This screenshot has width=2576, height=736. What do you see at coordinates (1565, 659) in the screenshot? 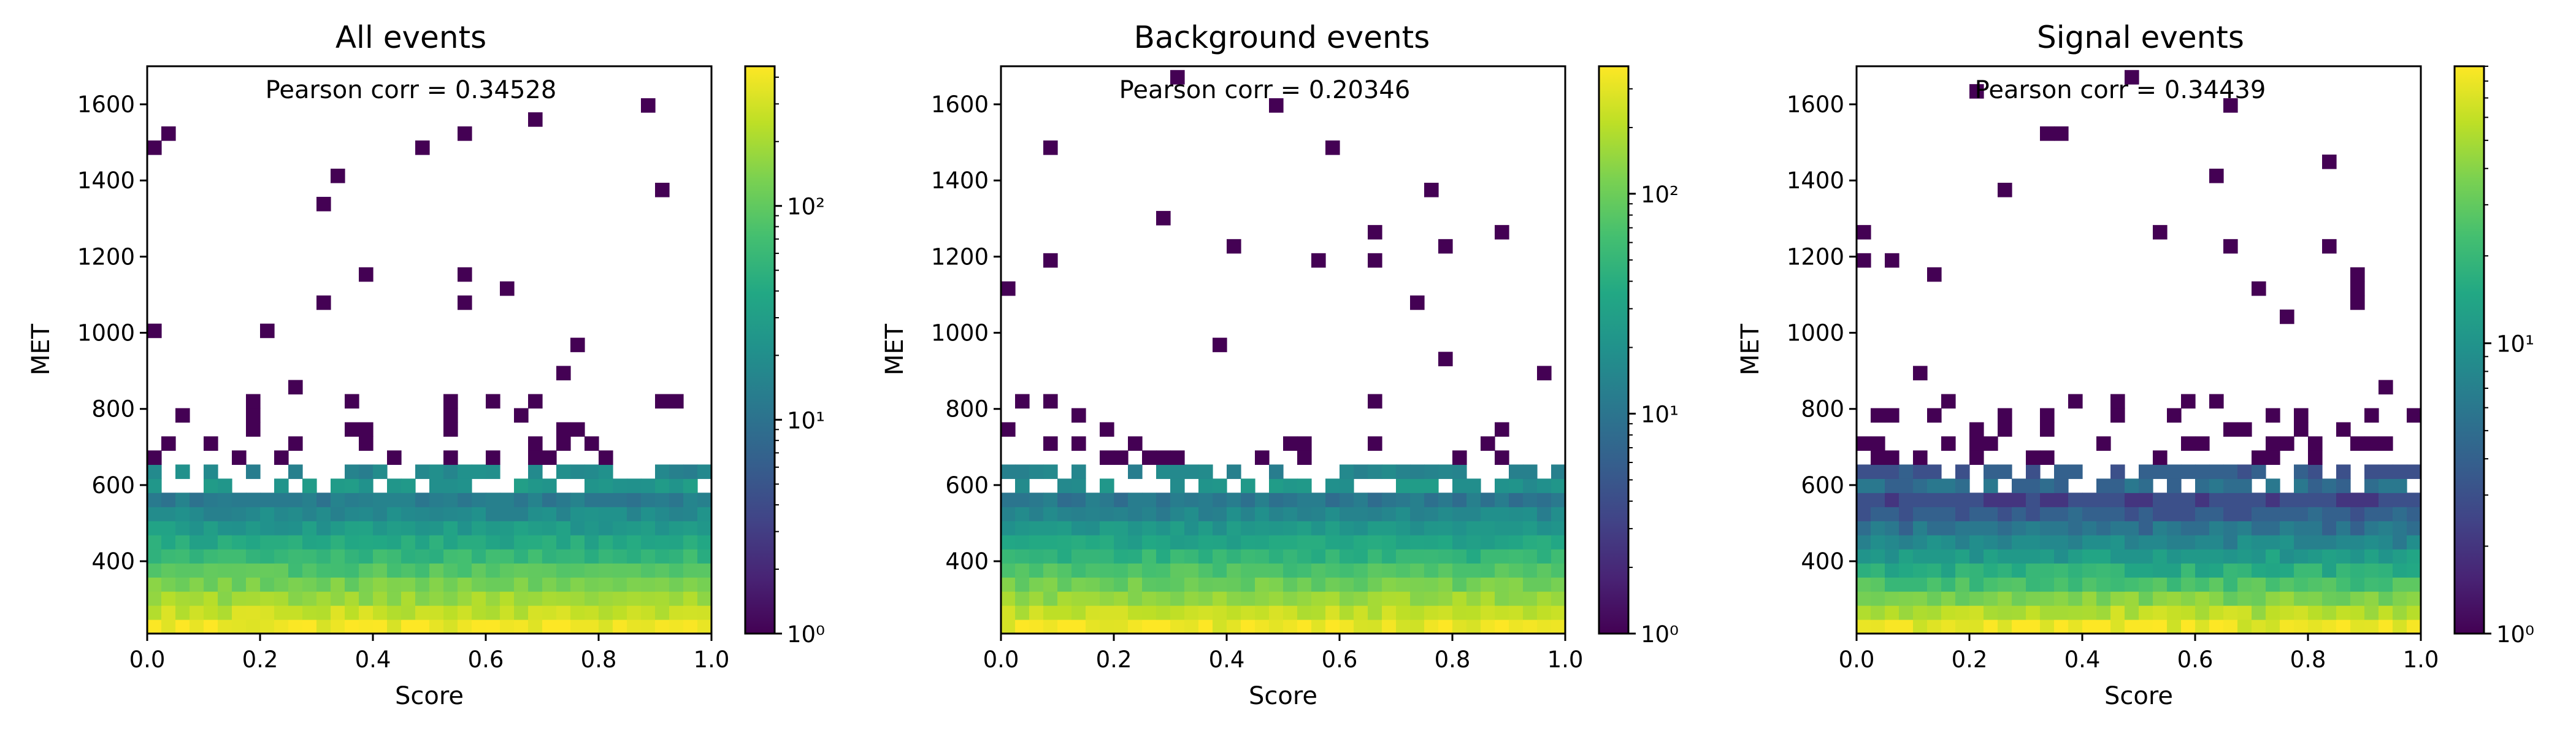
I see `x-tick-label: 1.0` at bounding box center [1565, 659].